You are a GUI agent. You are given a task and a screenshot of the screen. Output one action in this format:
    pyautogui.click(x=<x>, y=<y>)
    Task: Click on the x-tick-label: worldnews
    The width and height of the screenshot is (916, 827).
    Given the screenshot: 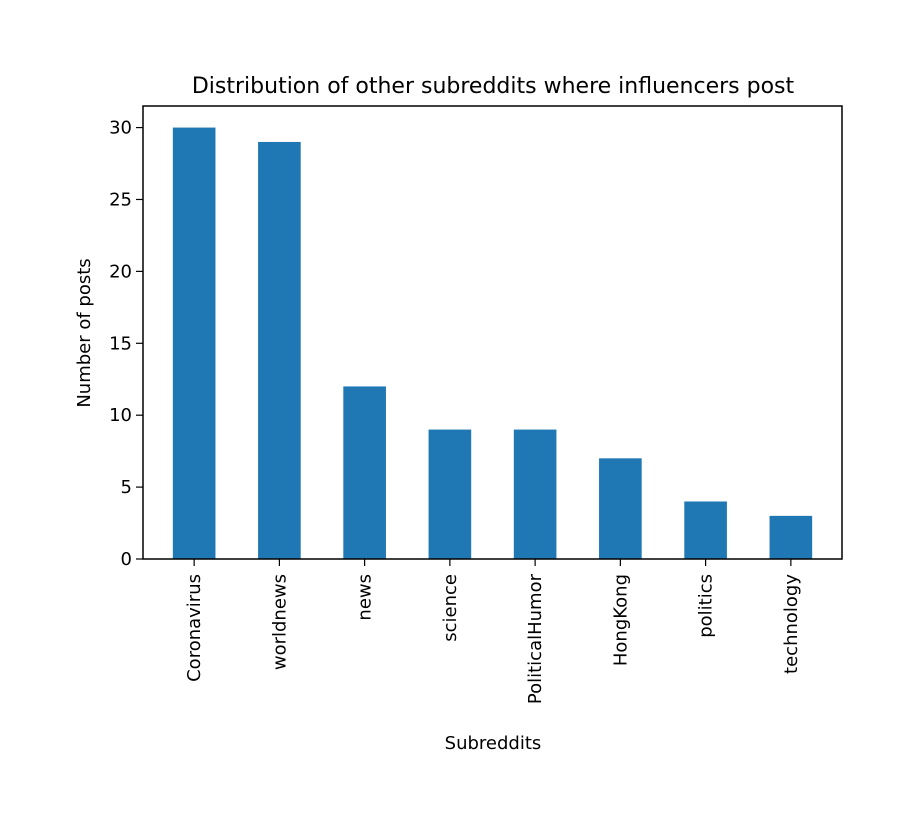 What is the action you would take?
    pyautogui.click(x=279, y=622)
    